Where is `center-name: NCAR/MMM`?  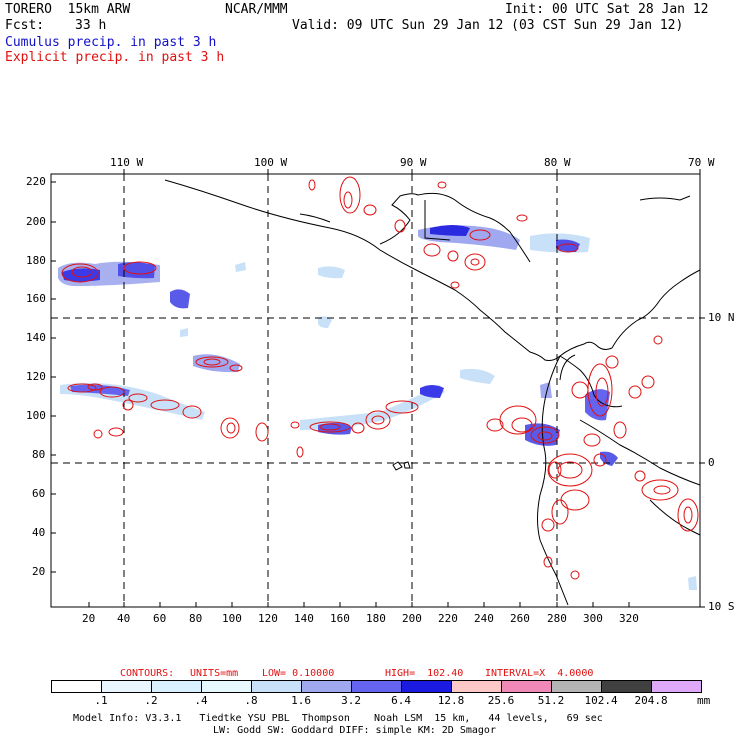
center-name: NCAR/MMM is located at coordinates (256, 9).